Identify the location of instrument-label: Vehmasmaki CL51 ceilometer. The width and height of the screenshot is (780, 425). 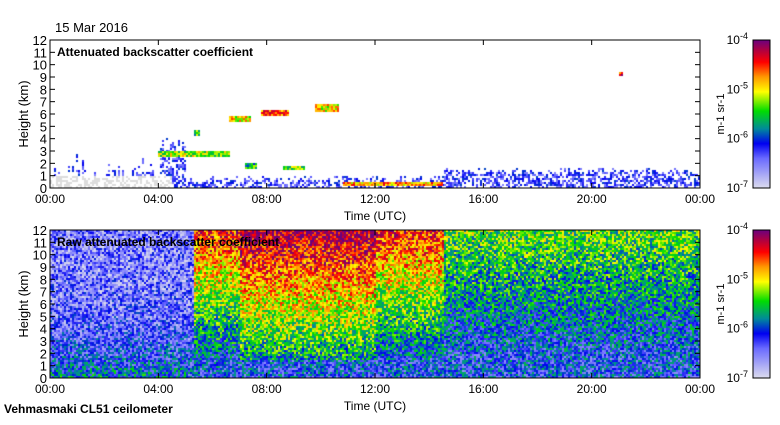
(88, 409).